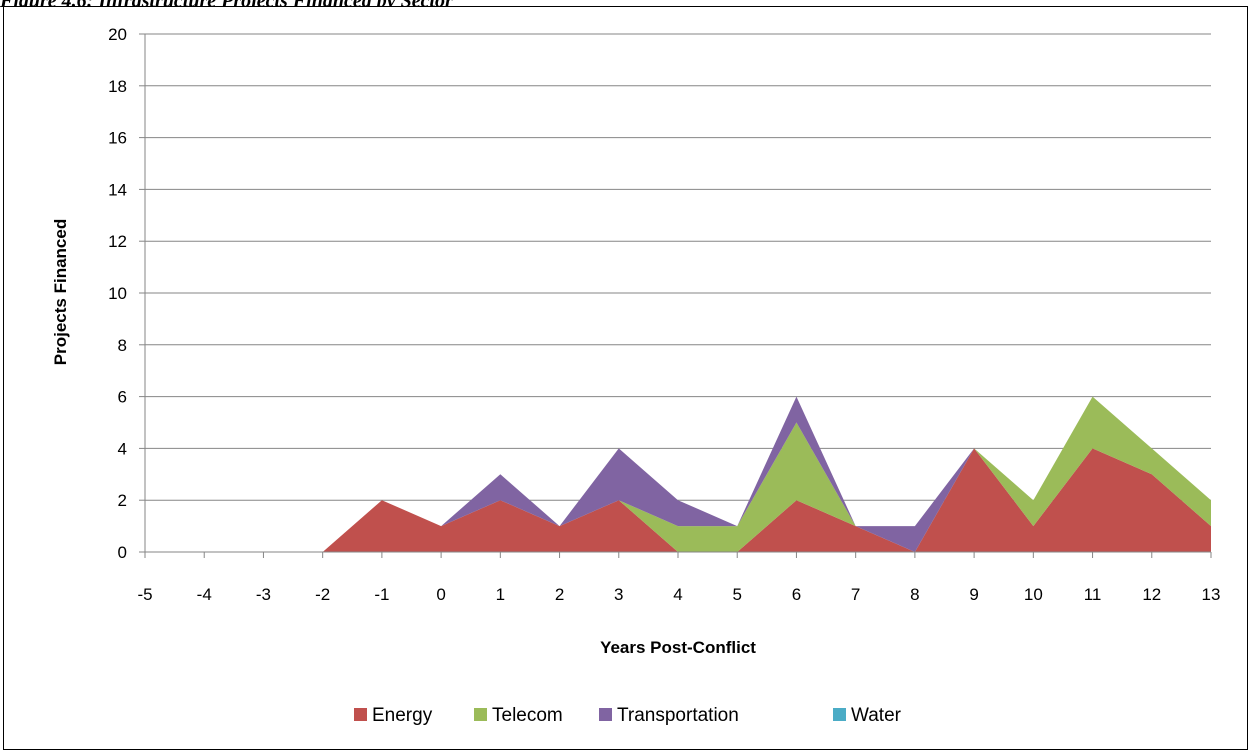 The height and width of the screenshot is (755, 1253). What do you see at coordinates (618, 594) in the screenshot?
I see `x-tick-label: 3` at bounding box center [618, 594].